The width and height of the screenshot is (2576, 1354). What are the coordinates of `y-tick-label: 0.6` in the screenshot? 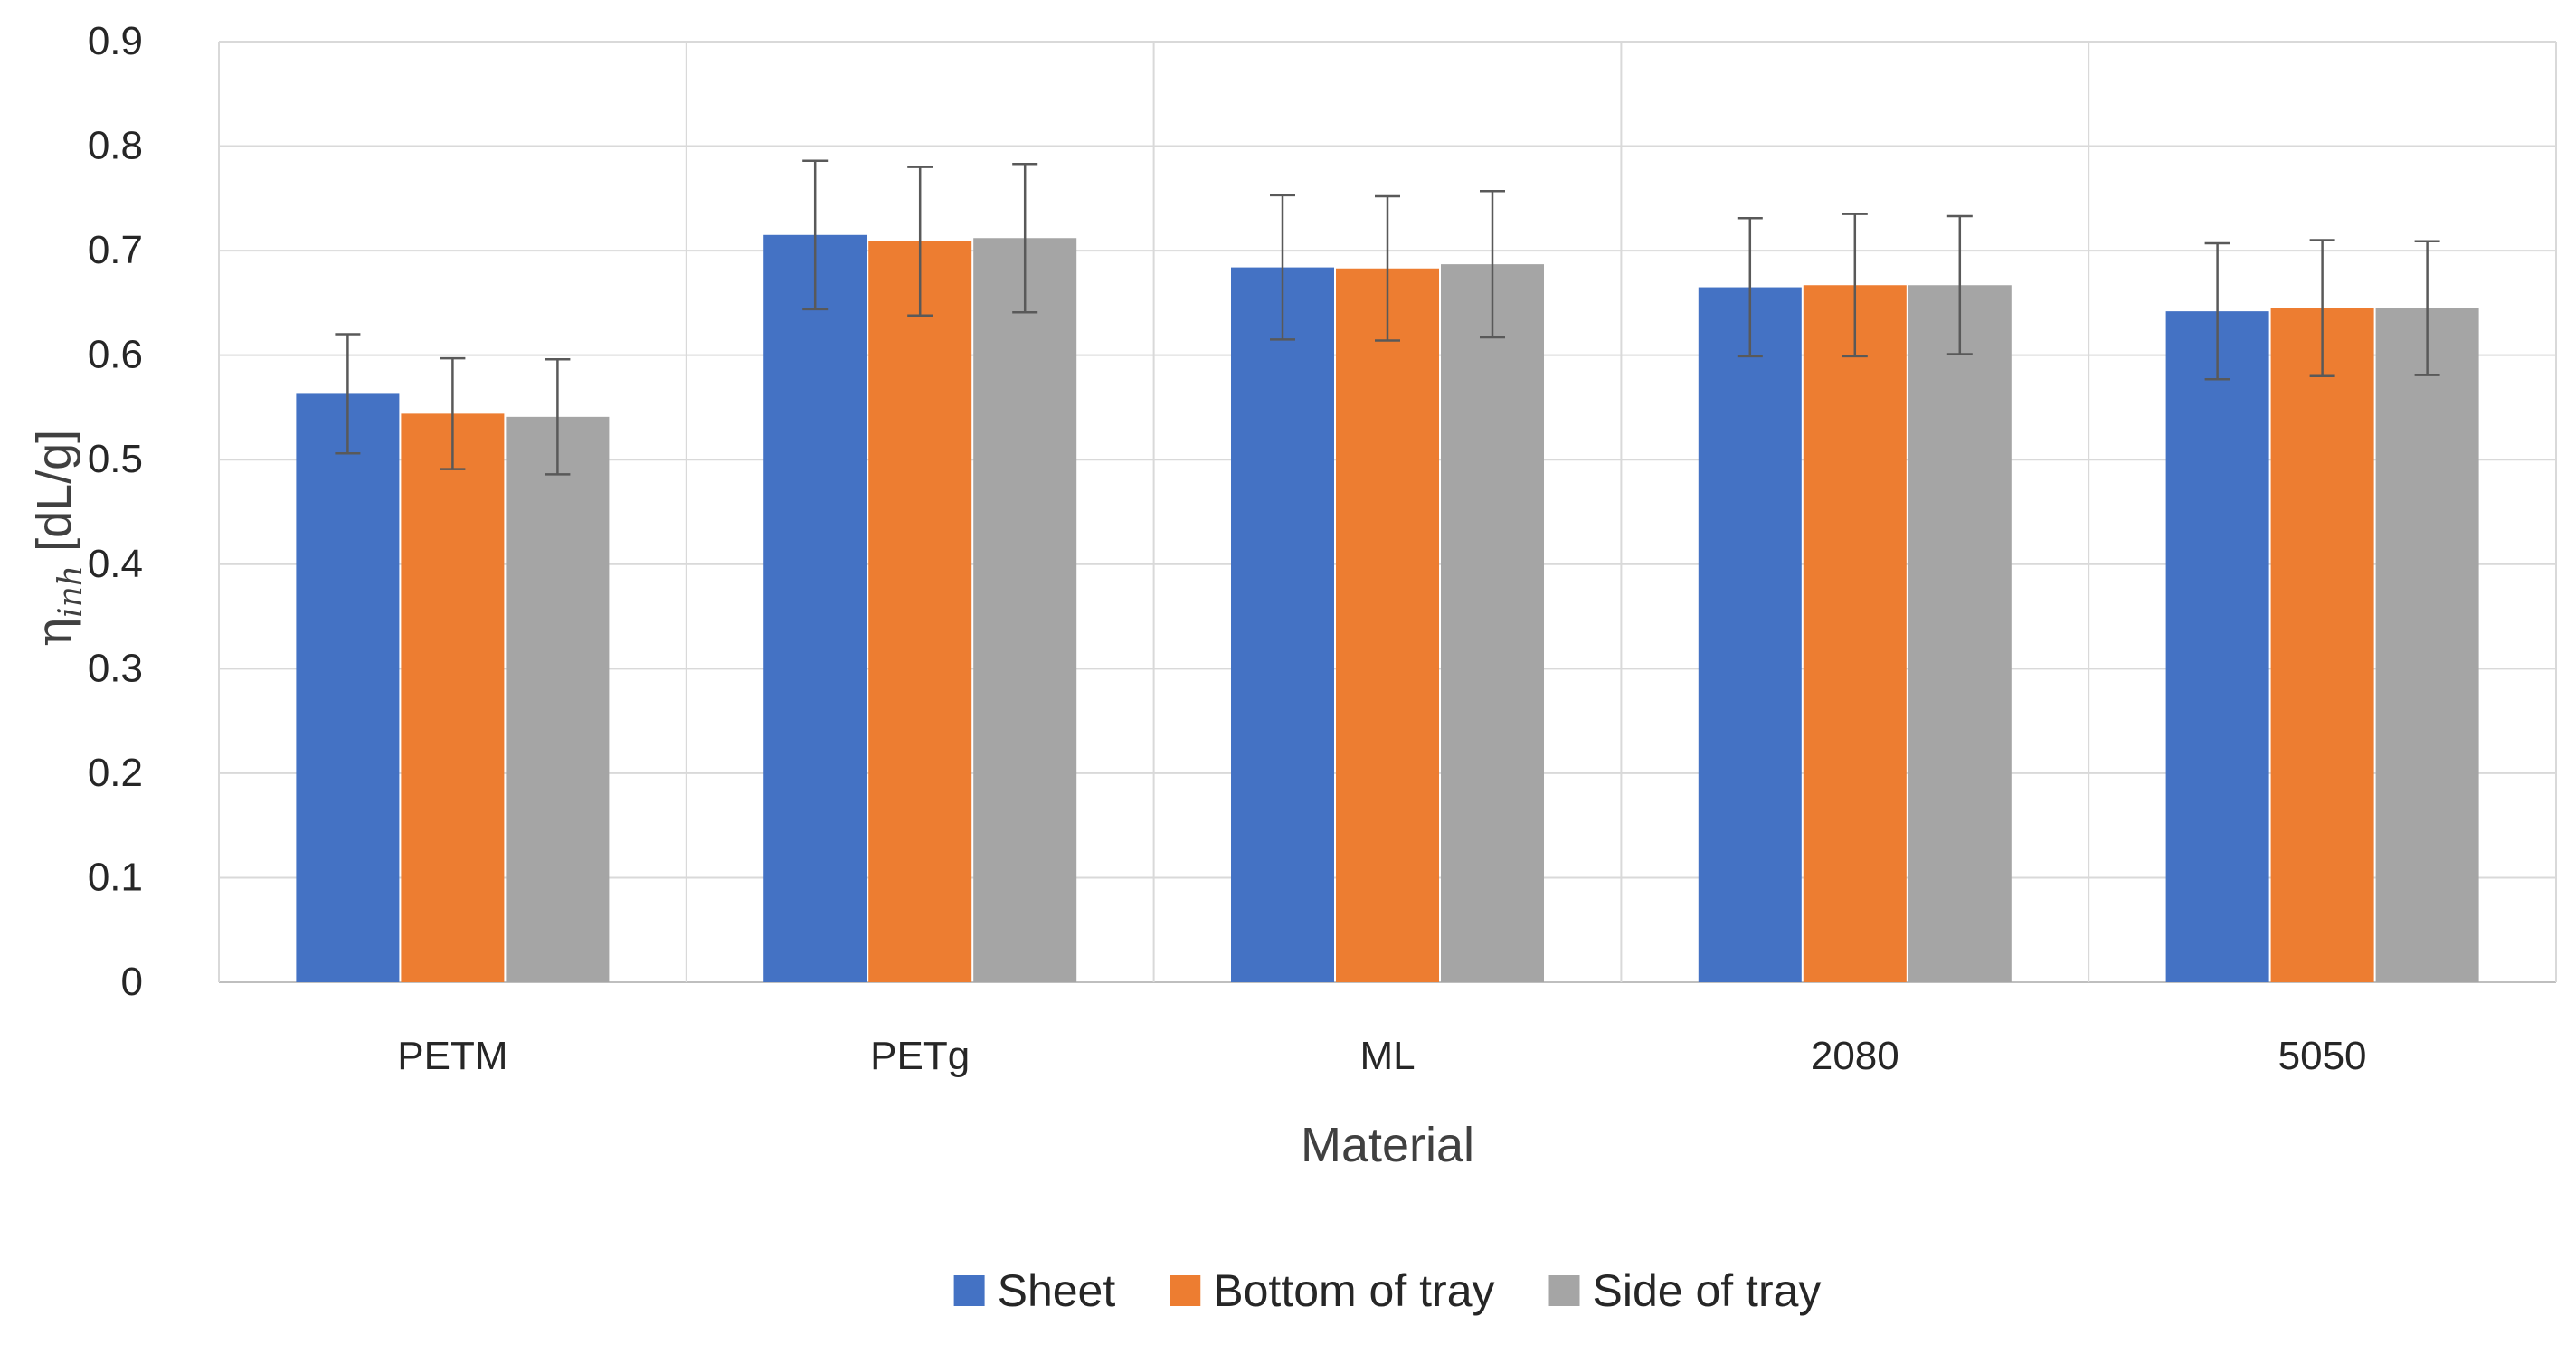 It's located at (116, 355).